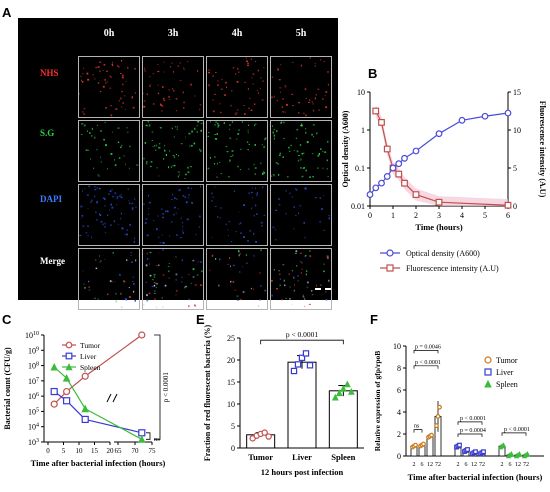 The image size is (550, 492). Describe the element at coordinates (231, 360) in the screenshot. I see `y-tick-label: 20` at that location.